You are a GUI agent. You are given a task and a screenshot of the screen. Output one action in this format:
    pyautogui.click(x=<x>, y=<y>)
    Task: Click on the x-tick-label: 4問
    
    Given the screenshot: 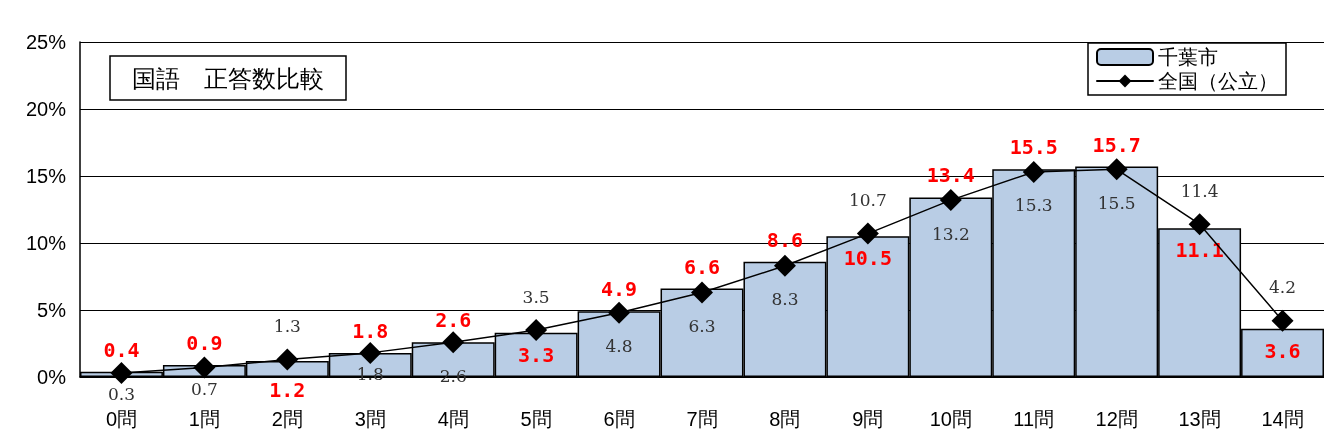 What is the action you would take?
    pyautogui.click(x=453, y=419)
    